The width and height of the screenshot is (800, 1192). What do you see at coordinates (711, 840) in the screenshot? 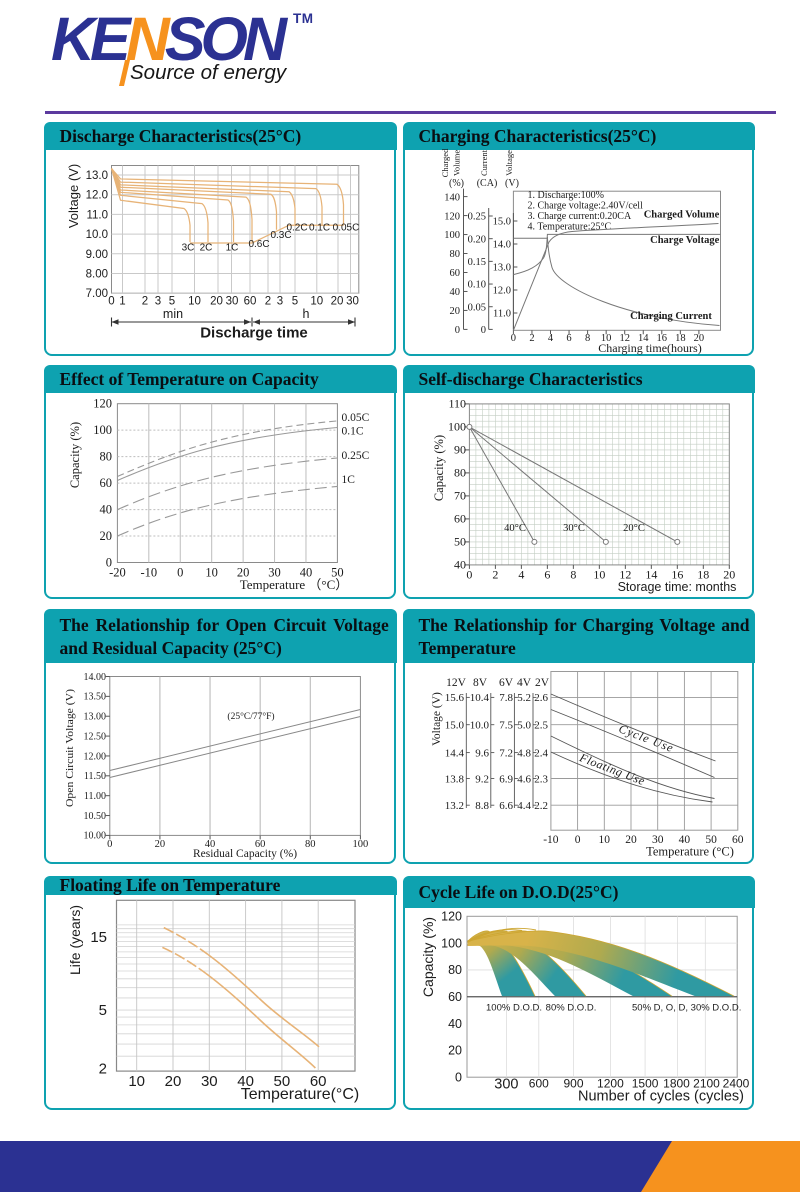
I see `svg-text: 50` at bounding box center [711, 840].